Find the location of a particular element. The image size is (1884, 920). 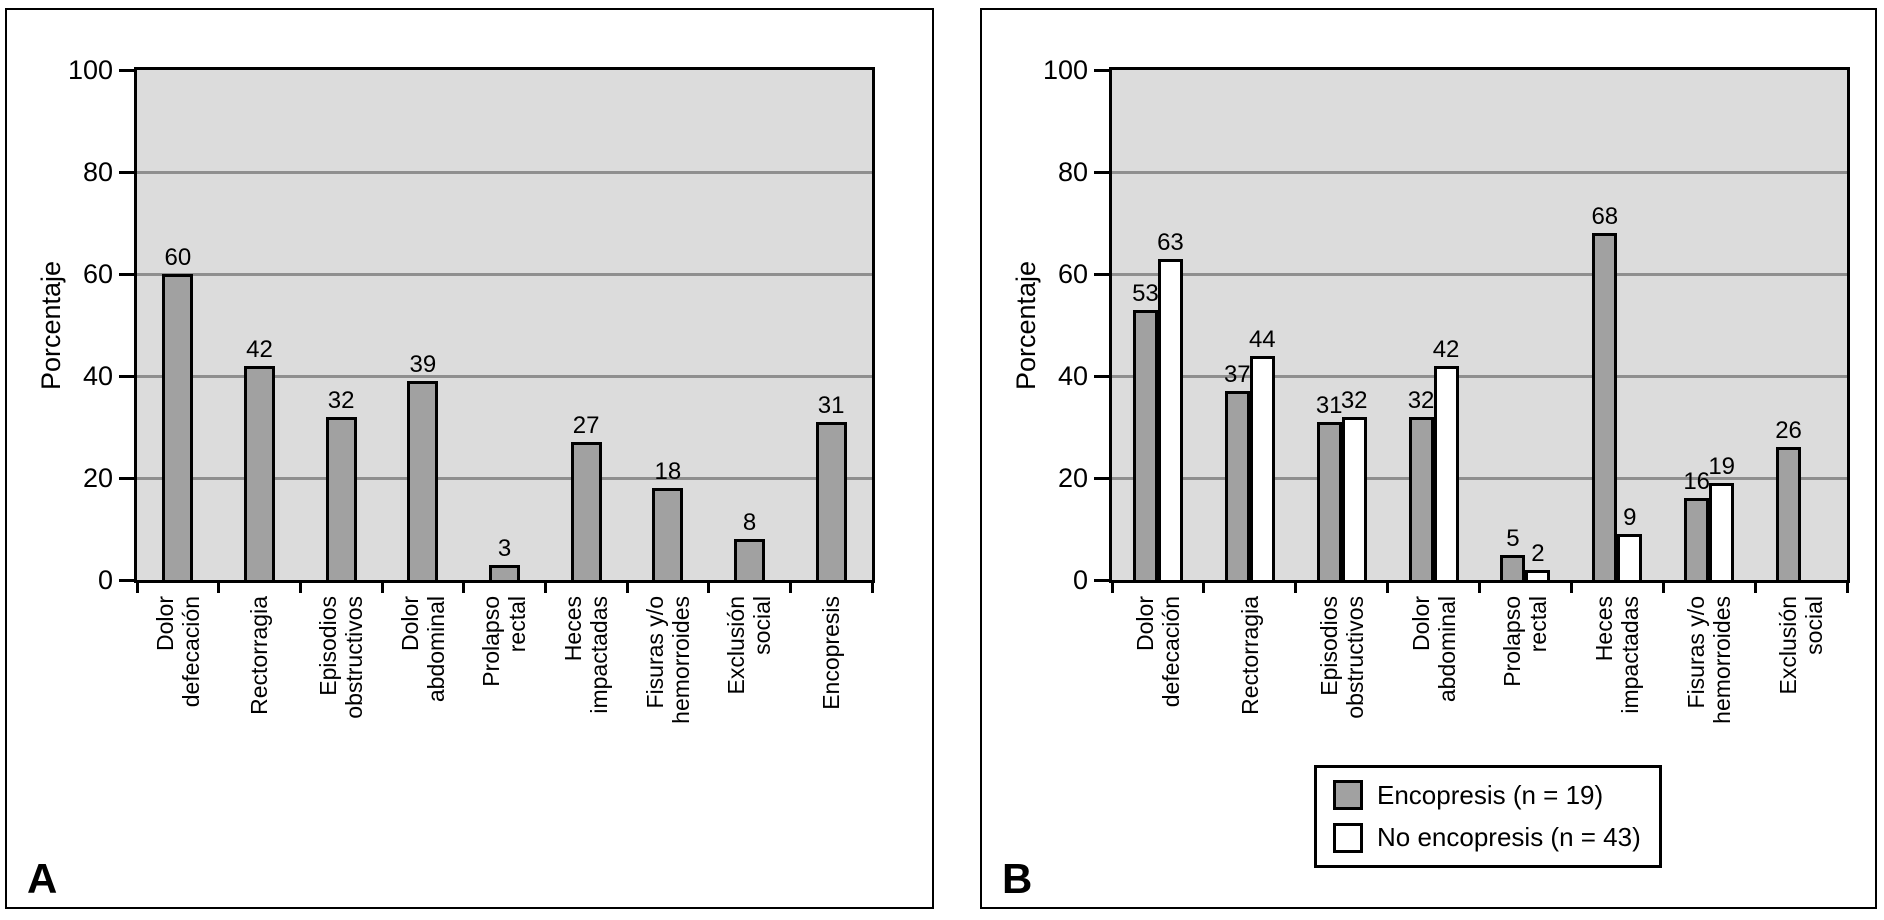

value-label-1-1: 44 is located at coordinates (1262, 339).